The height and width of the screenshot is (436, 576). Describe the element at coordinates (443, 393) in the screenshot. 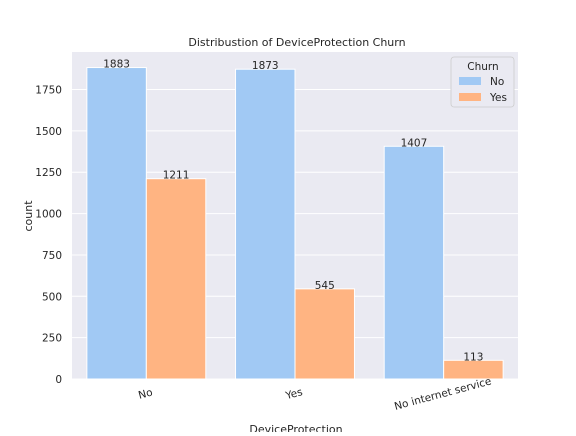

I see `x-tick-label: No internet service` at that location.